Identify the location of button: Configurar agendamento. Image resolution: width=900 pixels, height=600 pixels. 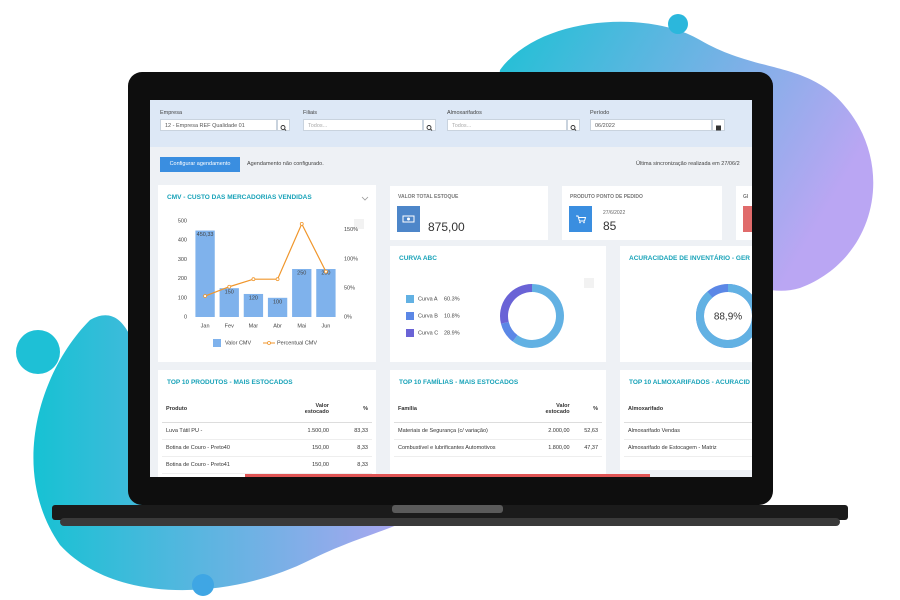
(200, 164).